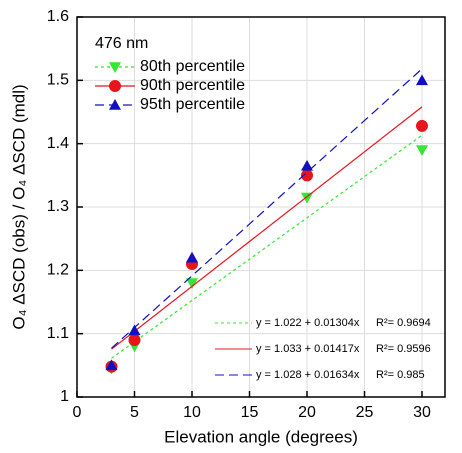 The height and width of the screenshot is (453, 462). Describe the element at coordinates (58, 333) in the screenshot. I see `y-tick-label: 1.1` at that location.